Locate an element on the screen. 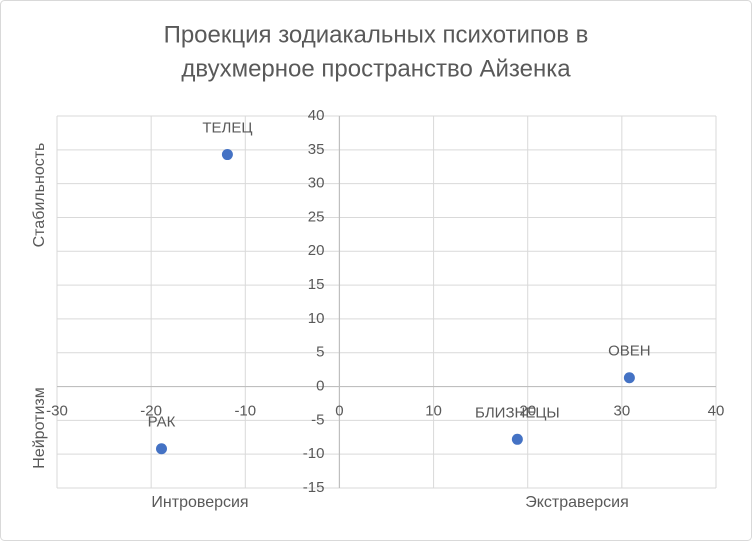  x-tick-label: 40 is located at coordinates (716, 411).